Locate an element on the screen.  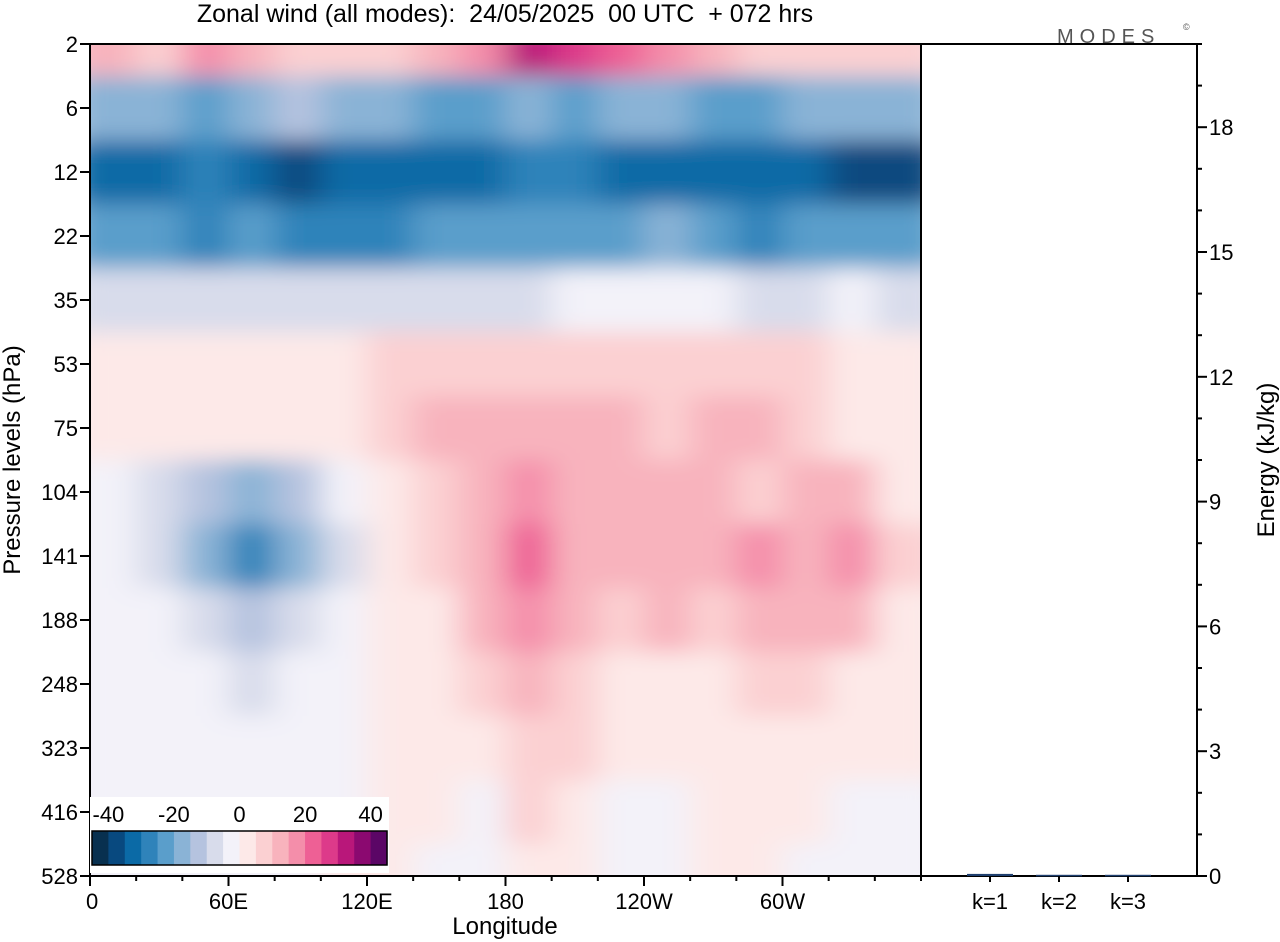
mode-tick-label: k=3 is located at coordinates (1128, 901).